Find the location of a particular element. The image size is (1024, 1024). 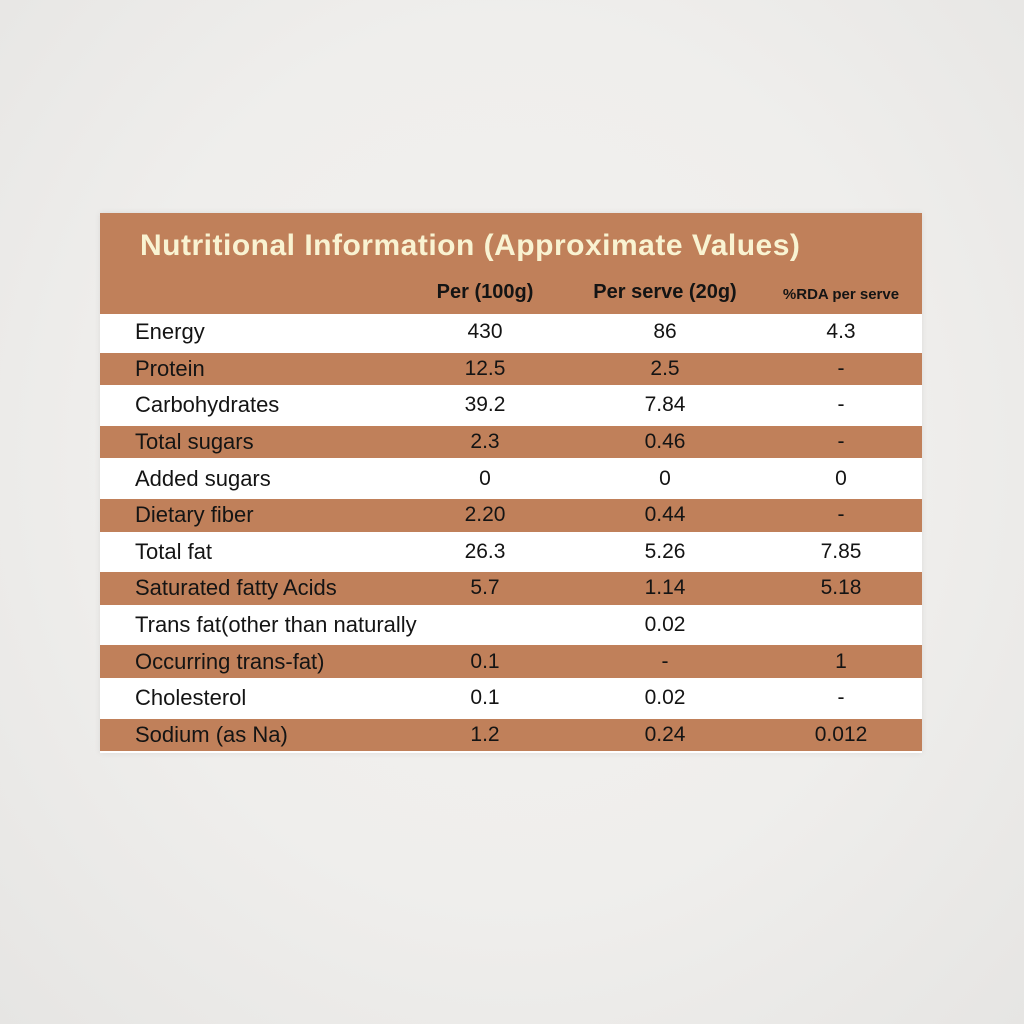

value-rda: 0 is located at coordinates (841, 478).